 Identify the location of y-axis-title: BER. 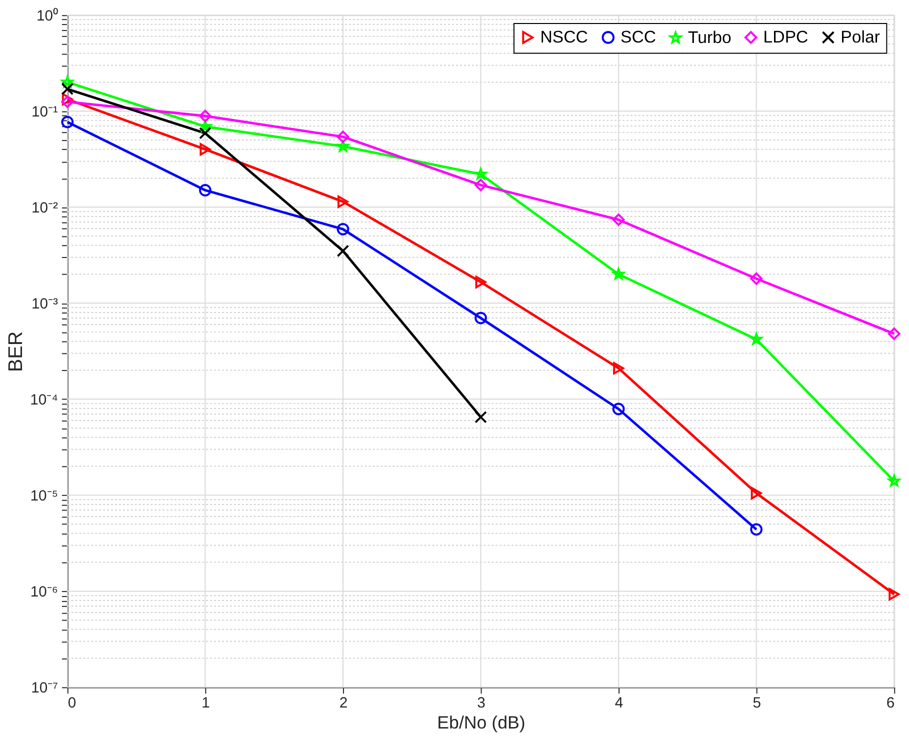
(16, 351).